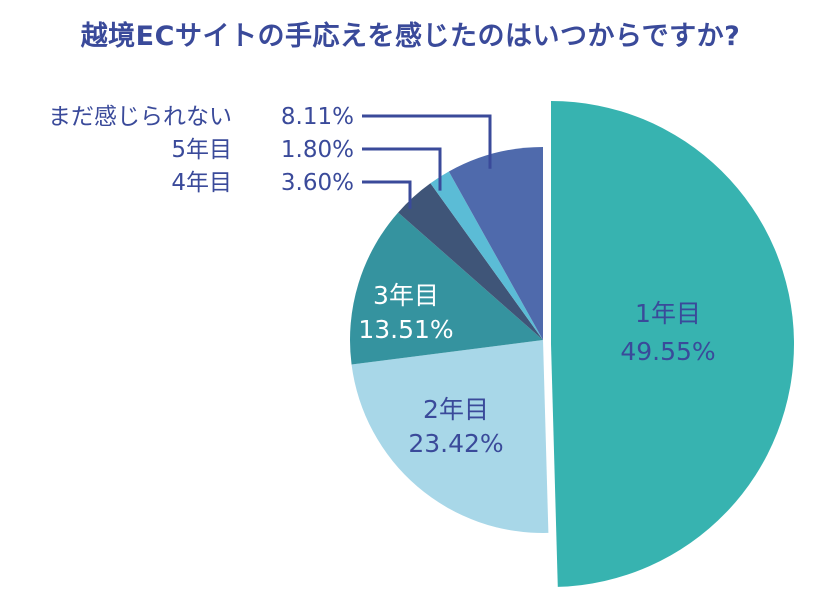  Describe the element at coordinates (317, 150) in the screenshot. I see `callout-value-label-4: 1.80%` at that location.